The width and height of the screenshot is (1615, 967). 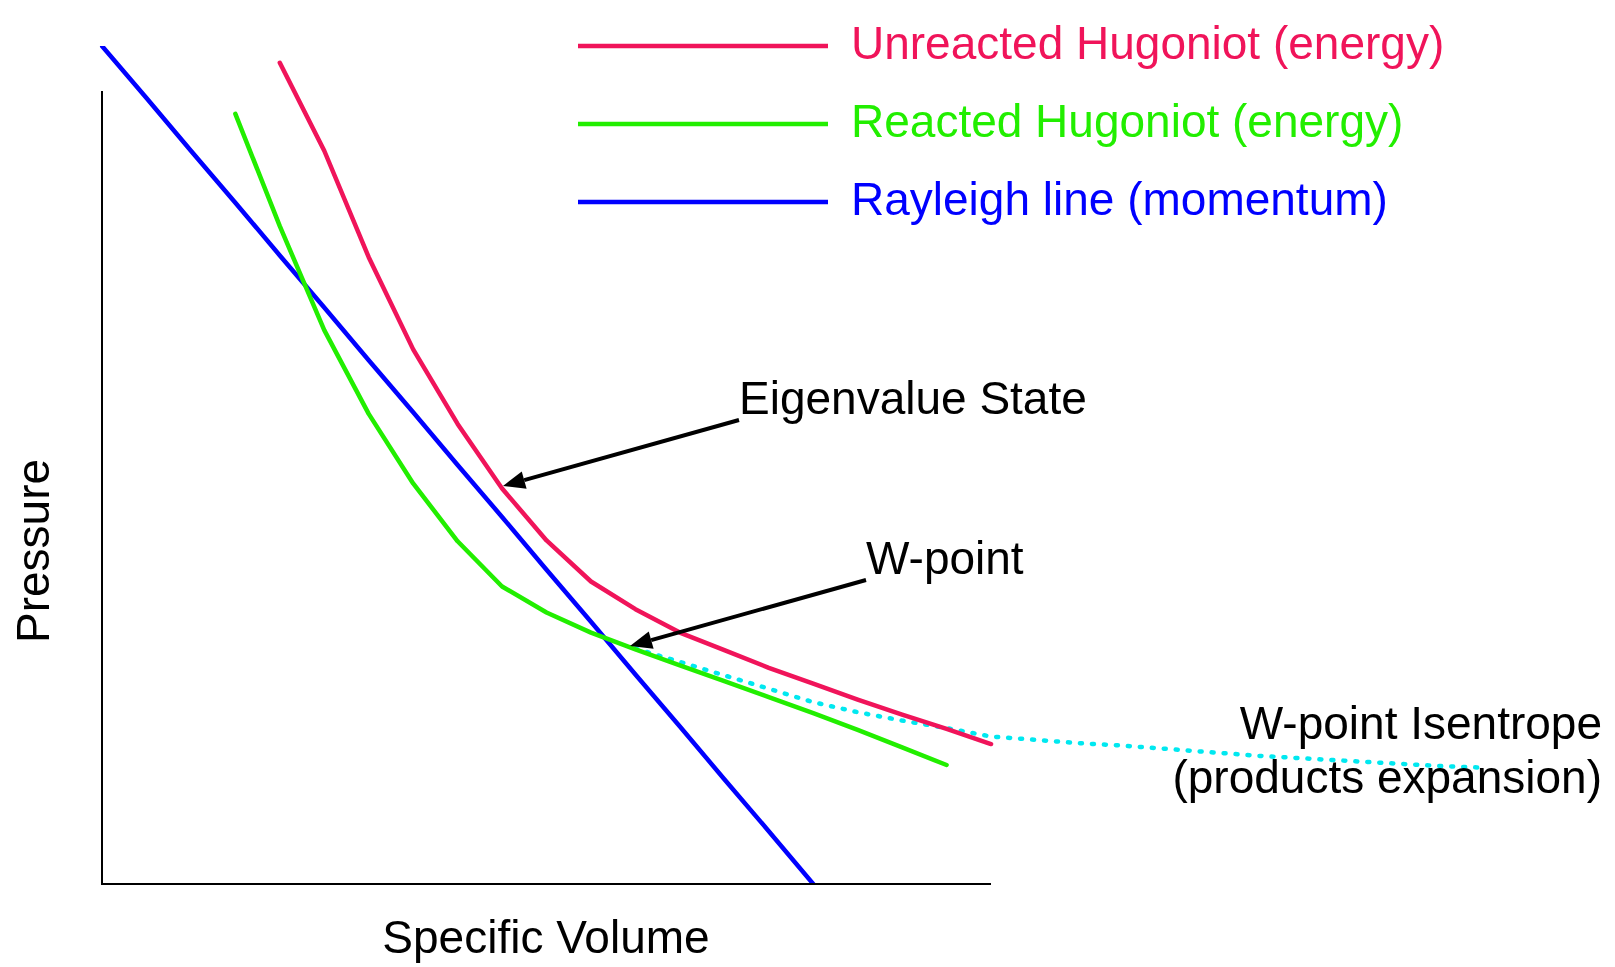 What do you see at coordinates (1387, 750) in the screenshot?
I see `series-label: W-point Isentrope (products expansion)` at bounding box center [1387, 750].